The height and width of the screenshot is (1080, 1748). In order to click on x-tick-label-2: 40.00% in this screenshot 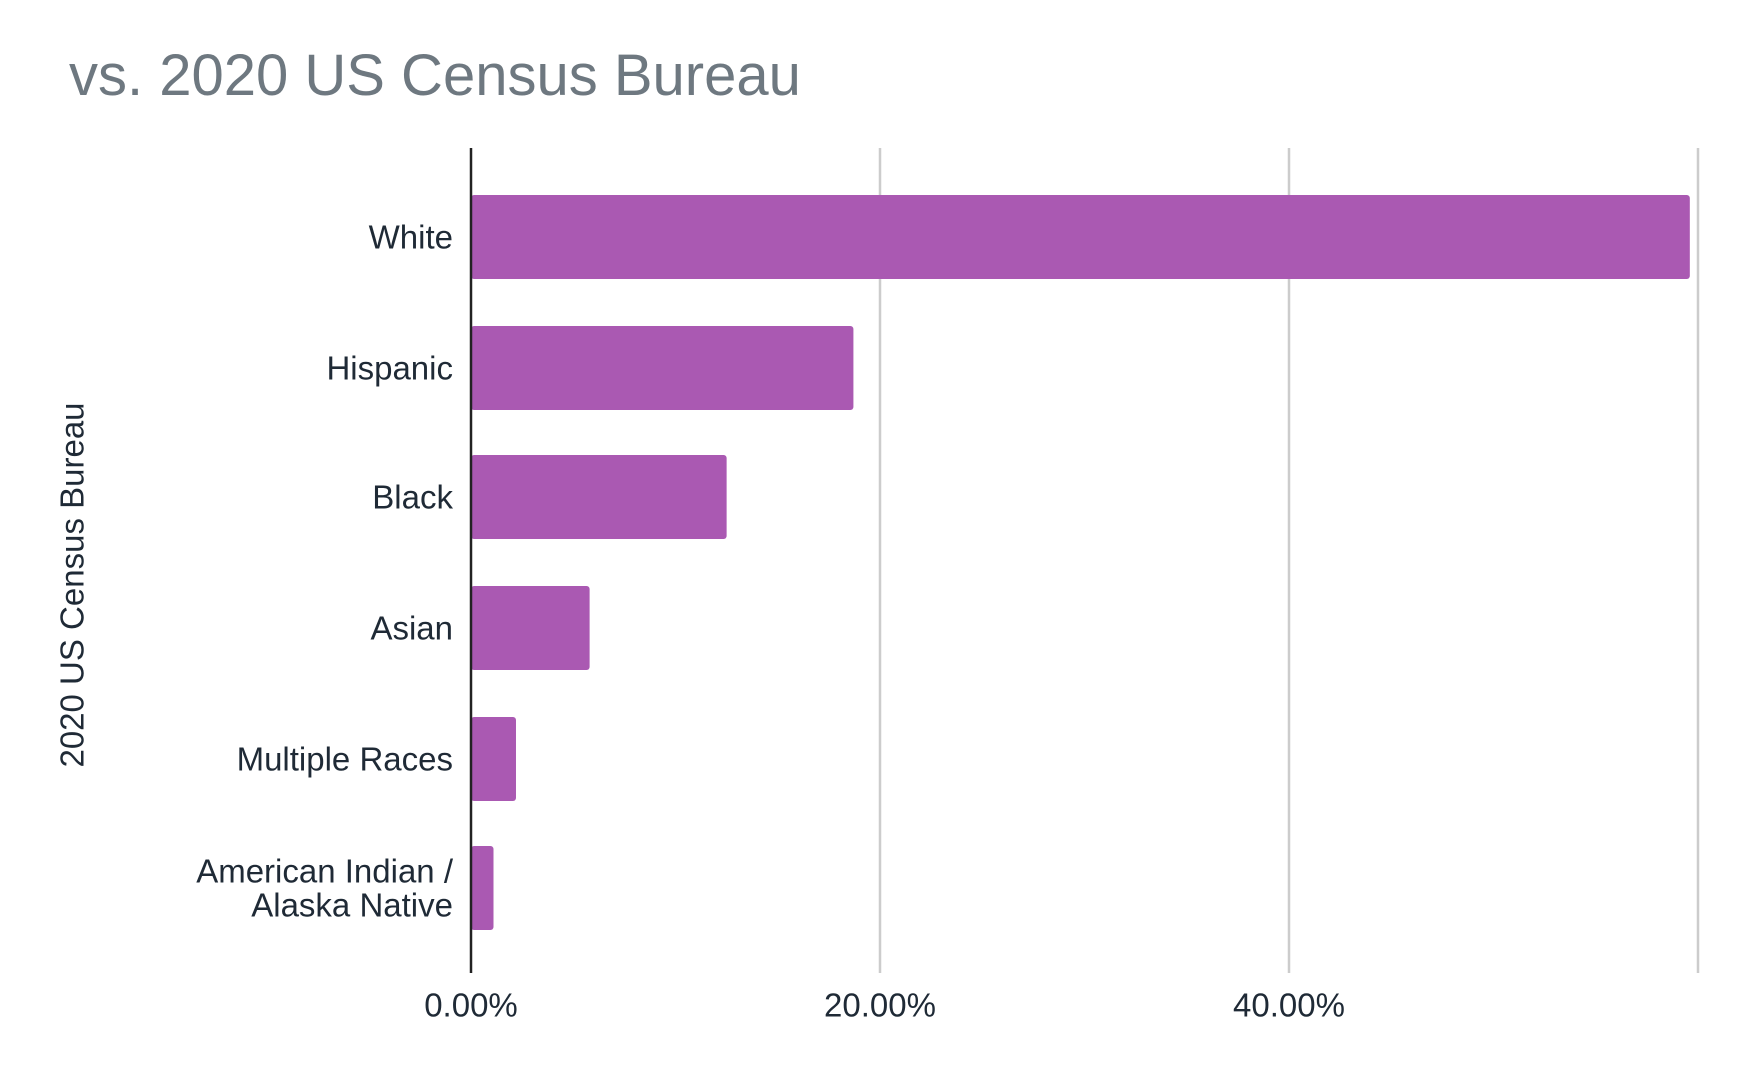, I will do `click(1289, 1005)`.